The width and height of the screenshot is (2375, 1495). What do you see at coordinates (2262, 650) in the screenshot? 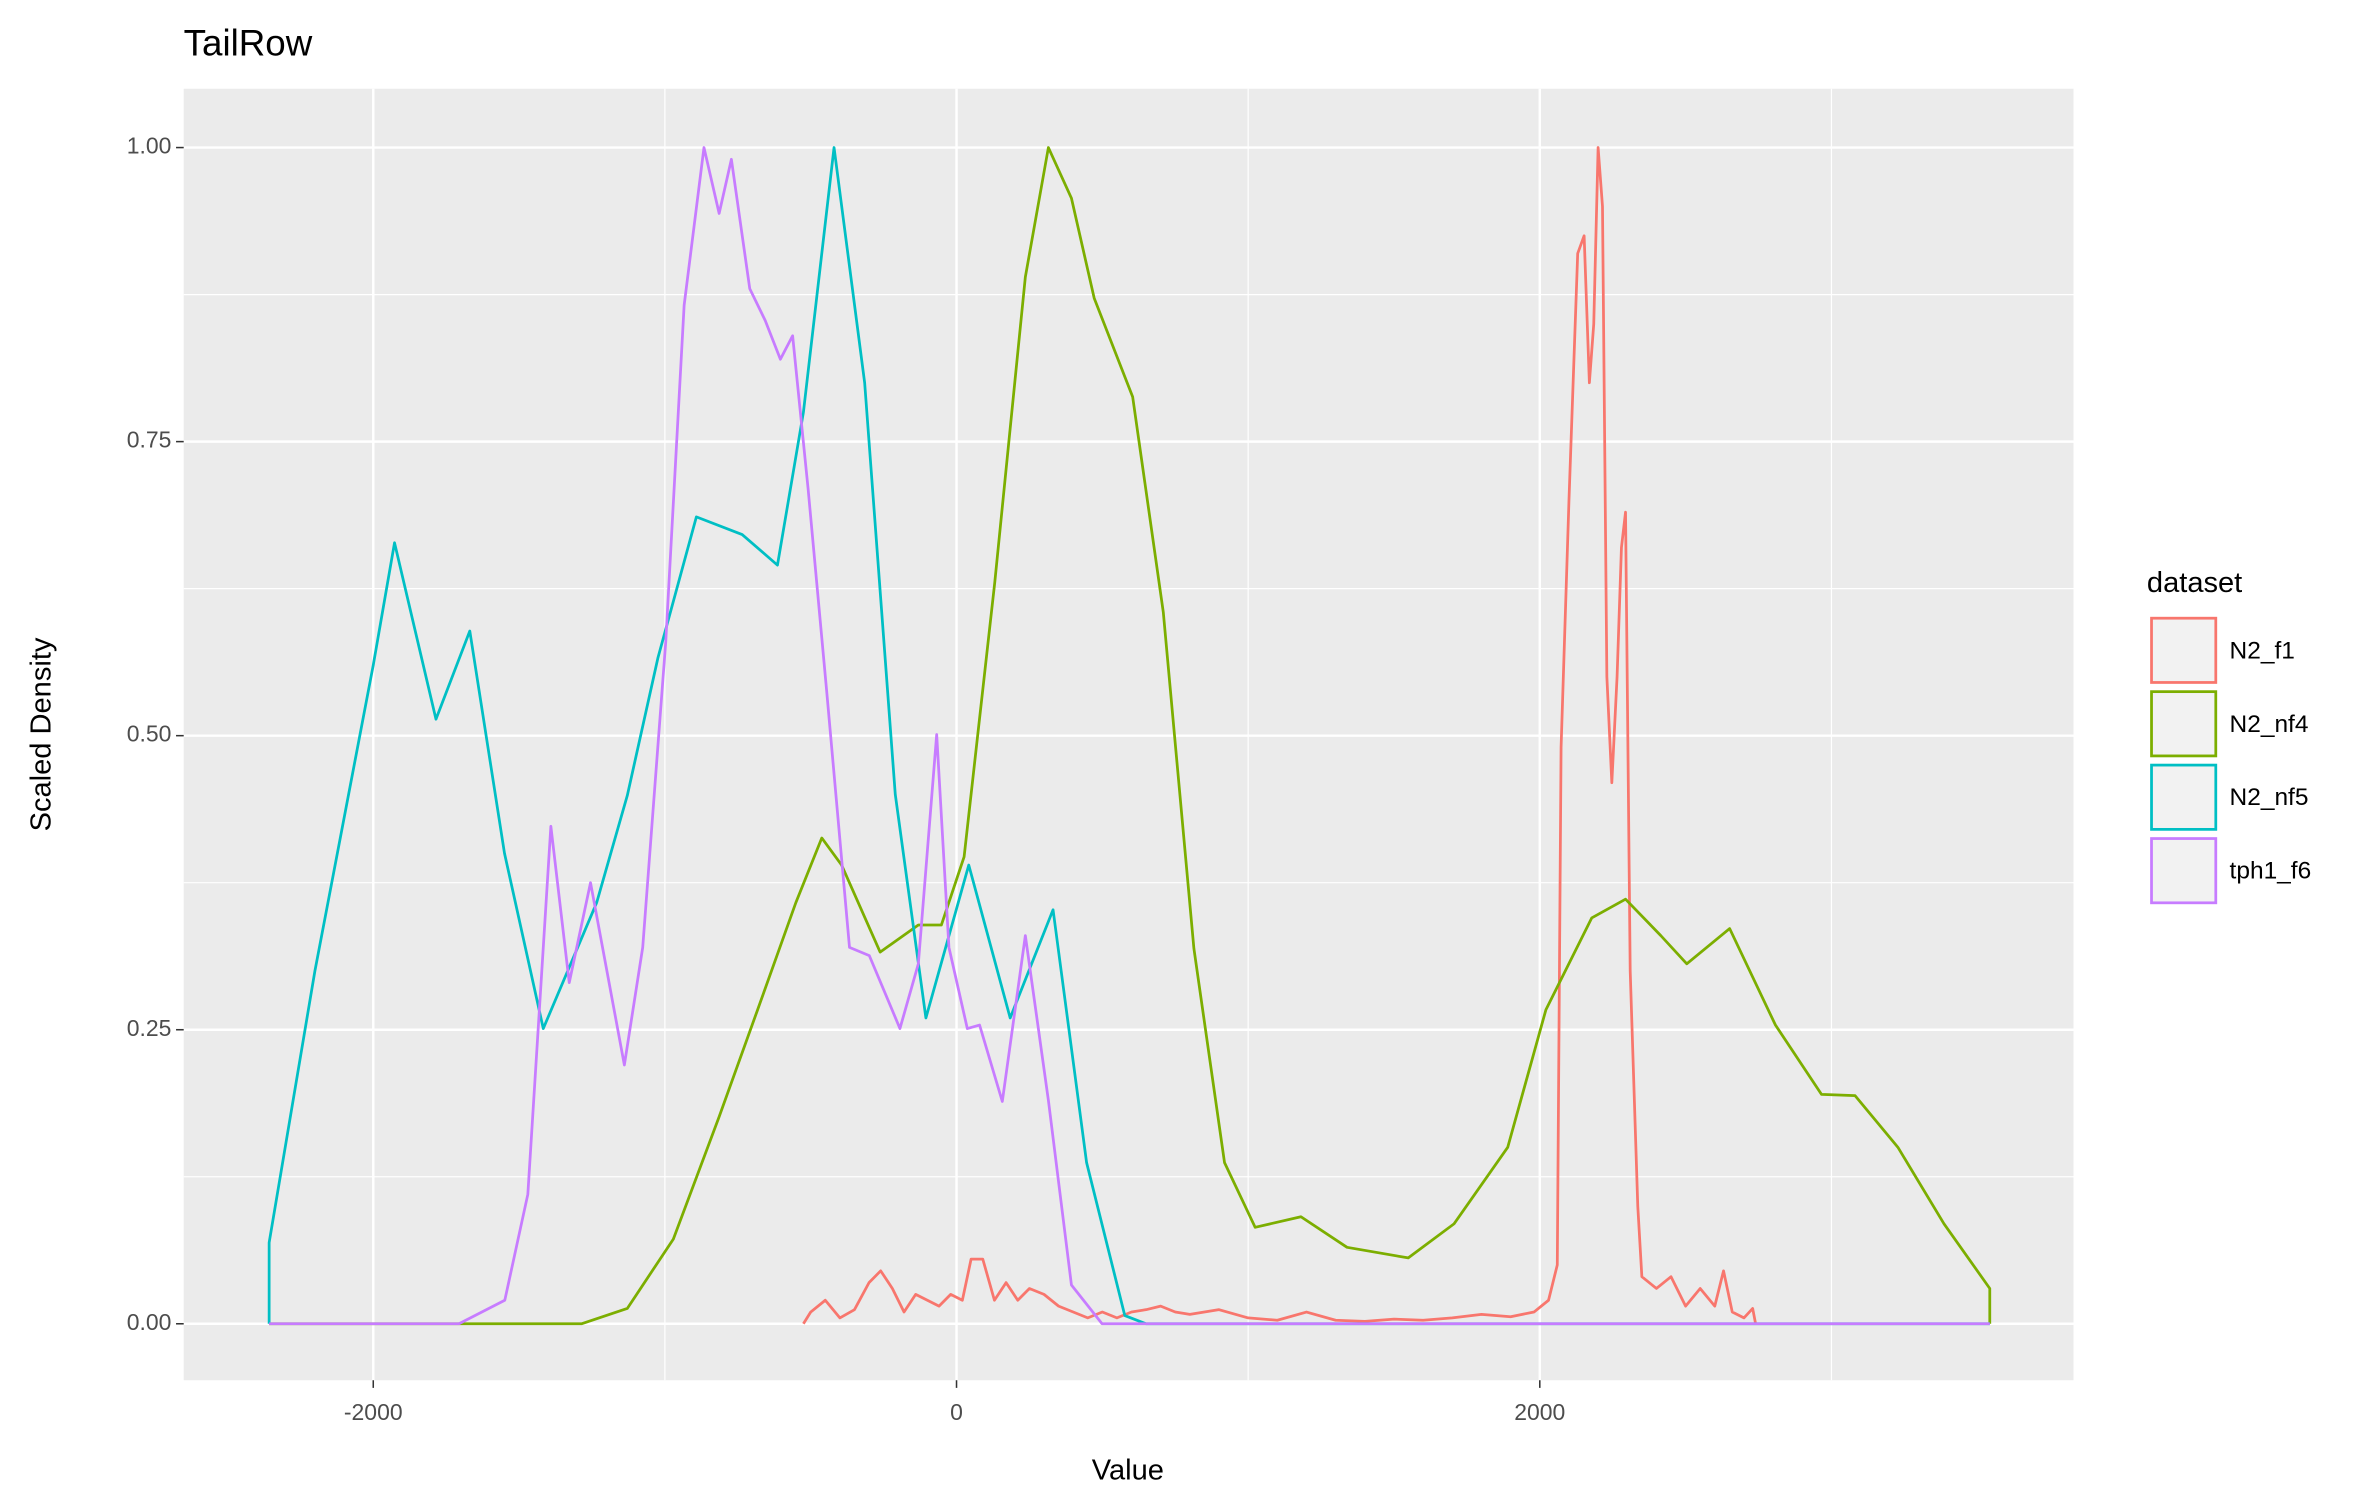
I see `legend-label: N2_f1` at bounding box center [2262, 650].